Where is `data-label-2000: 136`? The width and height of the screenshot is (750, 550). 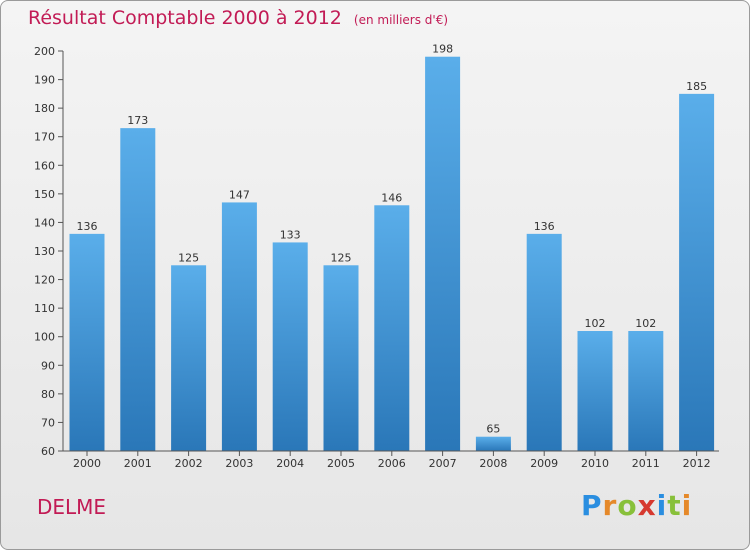
data-label-2000: 136 is located at coordinates (87, 226).